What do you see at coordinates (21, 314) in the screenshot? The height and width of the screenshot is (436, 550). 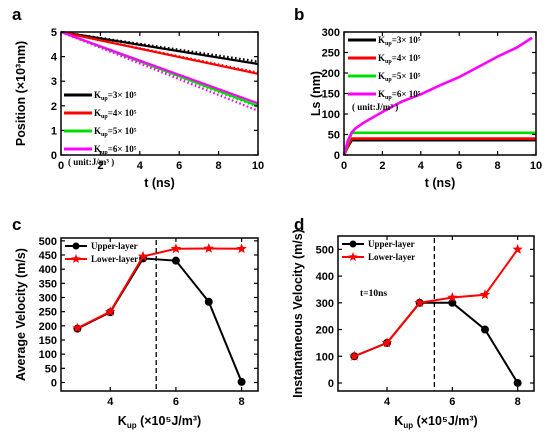 I see `y-axis-label: Average Velocity (m/s)` at bounding box center [21, 314].